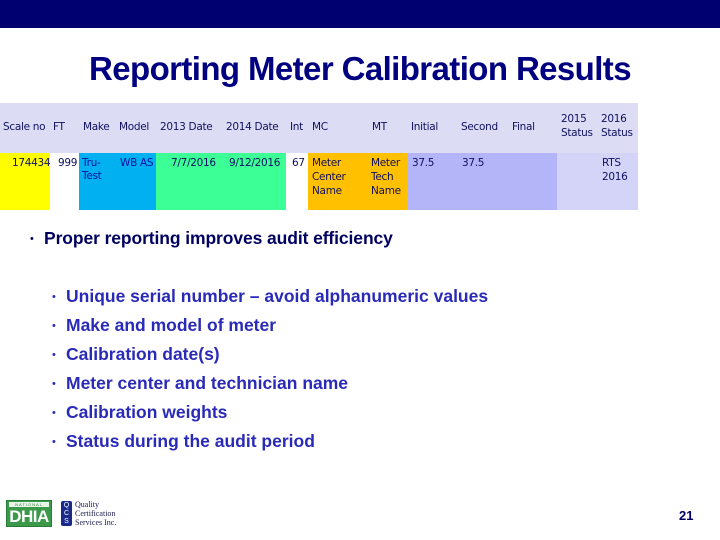 The width and height of the screenshot is (720, 540). Describe the element at coordinates (358, 181) in the screenshot. I see `cell-bg-mc-mt` at that location.